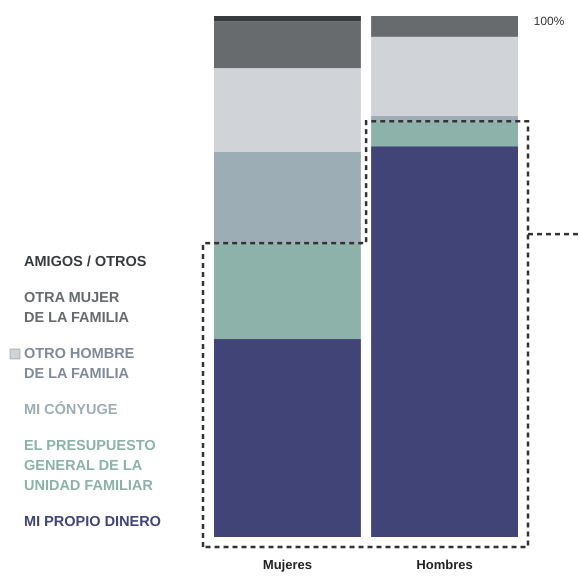 The height and width of the screenshot is (585, 579). Describe the element at coordinates (444, 564) in the screenshot. I see `x-tick-label: Hombres` at that location.